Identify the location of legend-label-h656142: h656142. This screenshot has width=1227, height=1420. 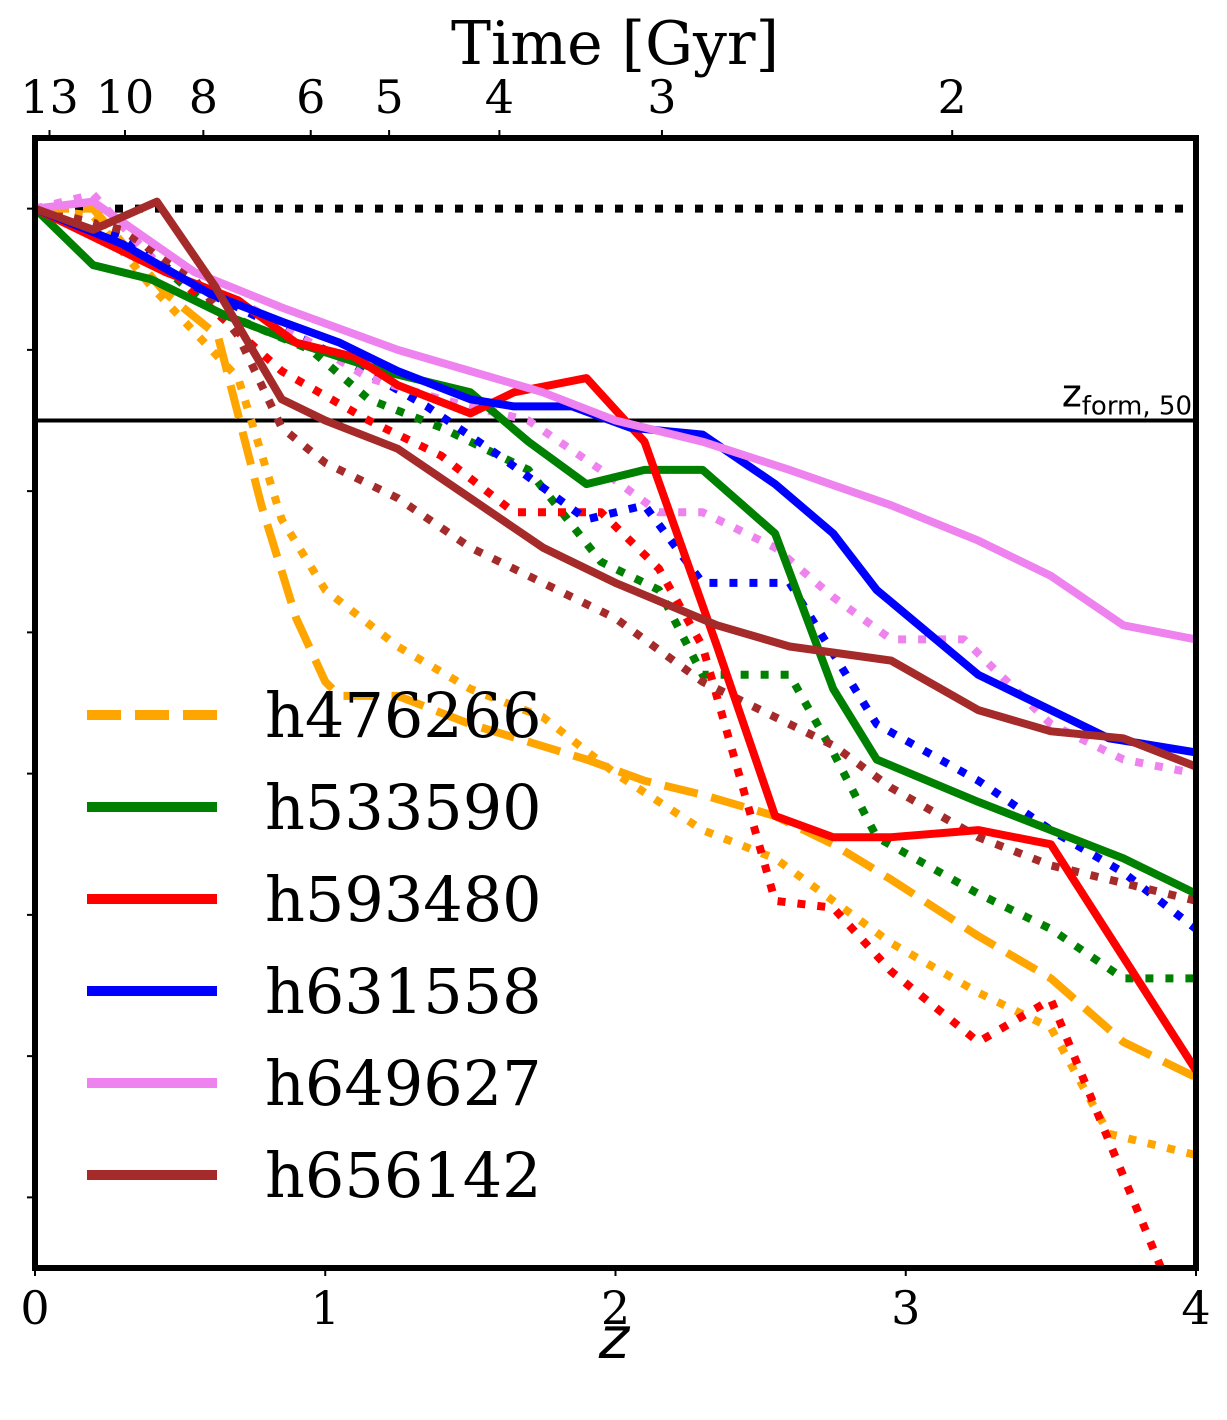
(403, 1175).